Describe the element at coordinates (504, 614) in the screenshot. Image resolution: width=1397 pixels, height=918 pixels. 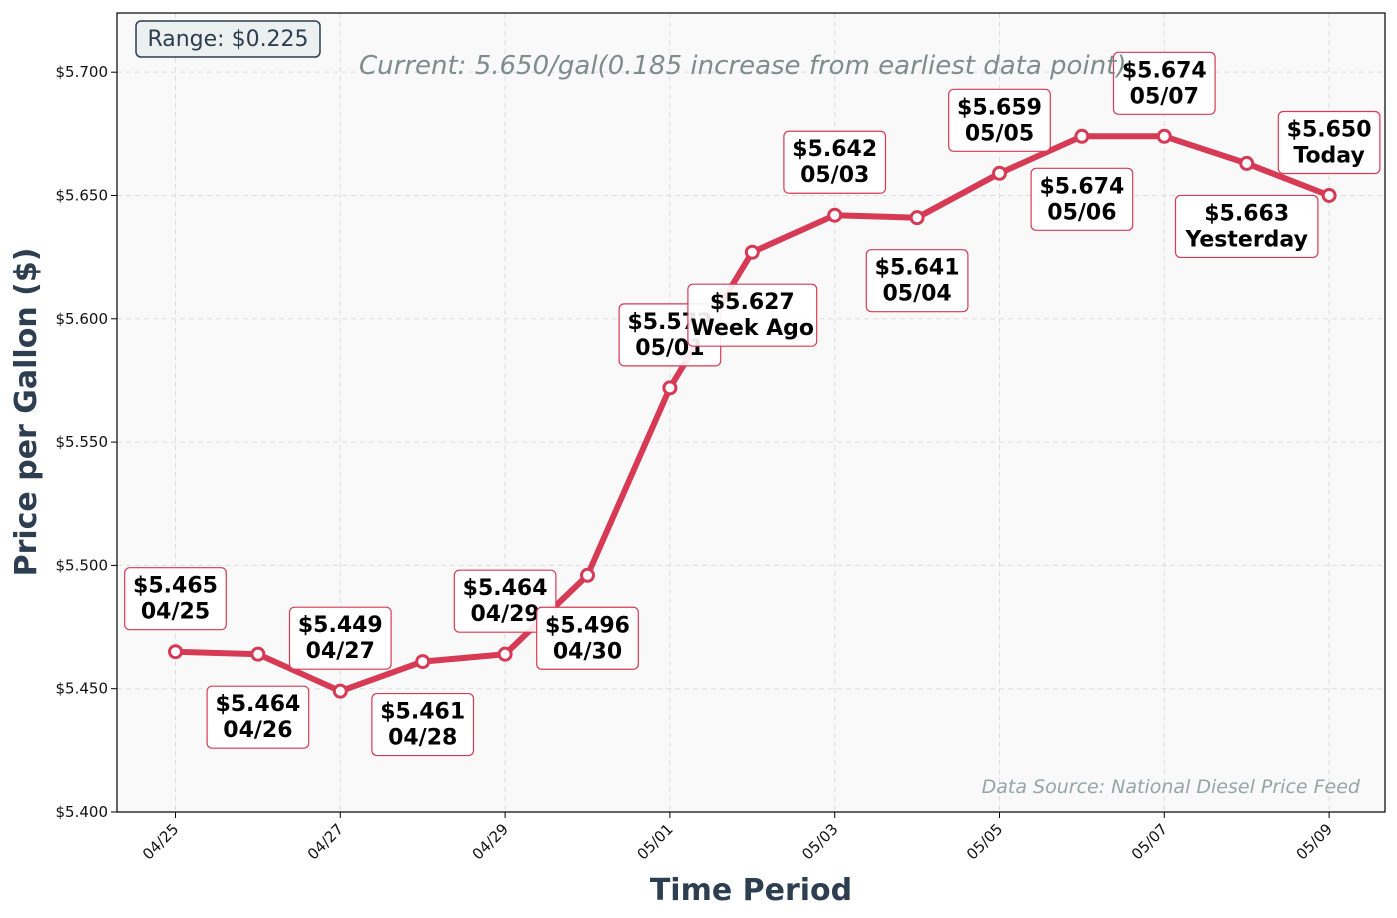
I see `annotation-date: 04/29` at that location.